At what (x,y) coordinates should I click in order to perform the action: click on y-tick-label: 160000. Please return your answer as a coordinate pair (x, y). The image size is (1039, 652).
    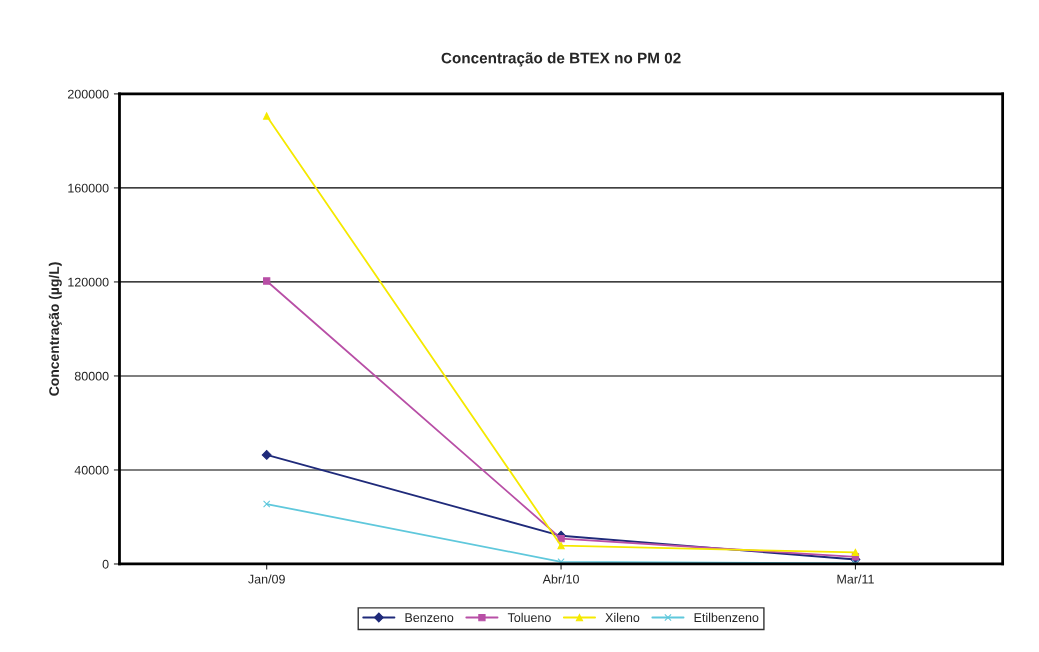
    Looking at the image, I should click on (88, 188).